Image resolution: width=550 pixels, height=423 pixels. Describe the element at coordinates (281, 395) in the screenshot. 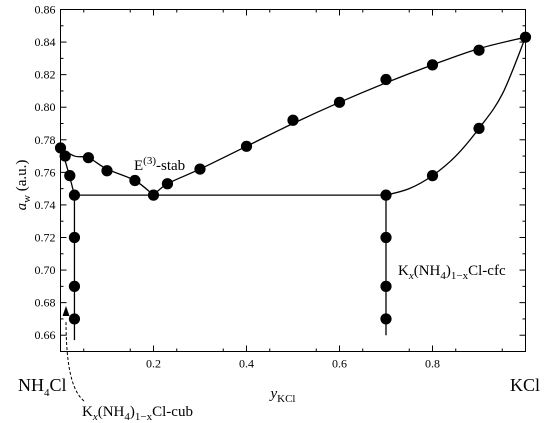

I see `x-axis-title: yKCl` at that location.